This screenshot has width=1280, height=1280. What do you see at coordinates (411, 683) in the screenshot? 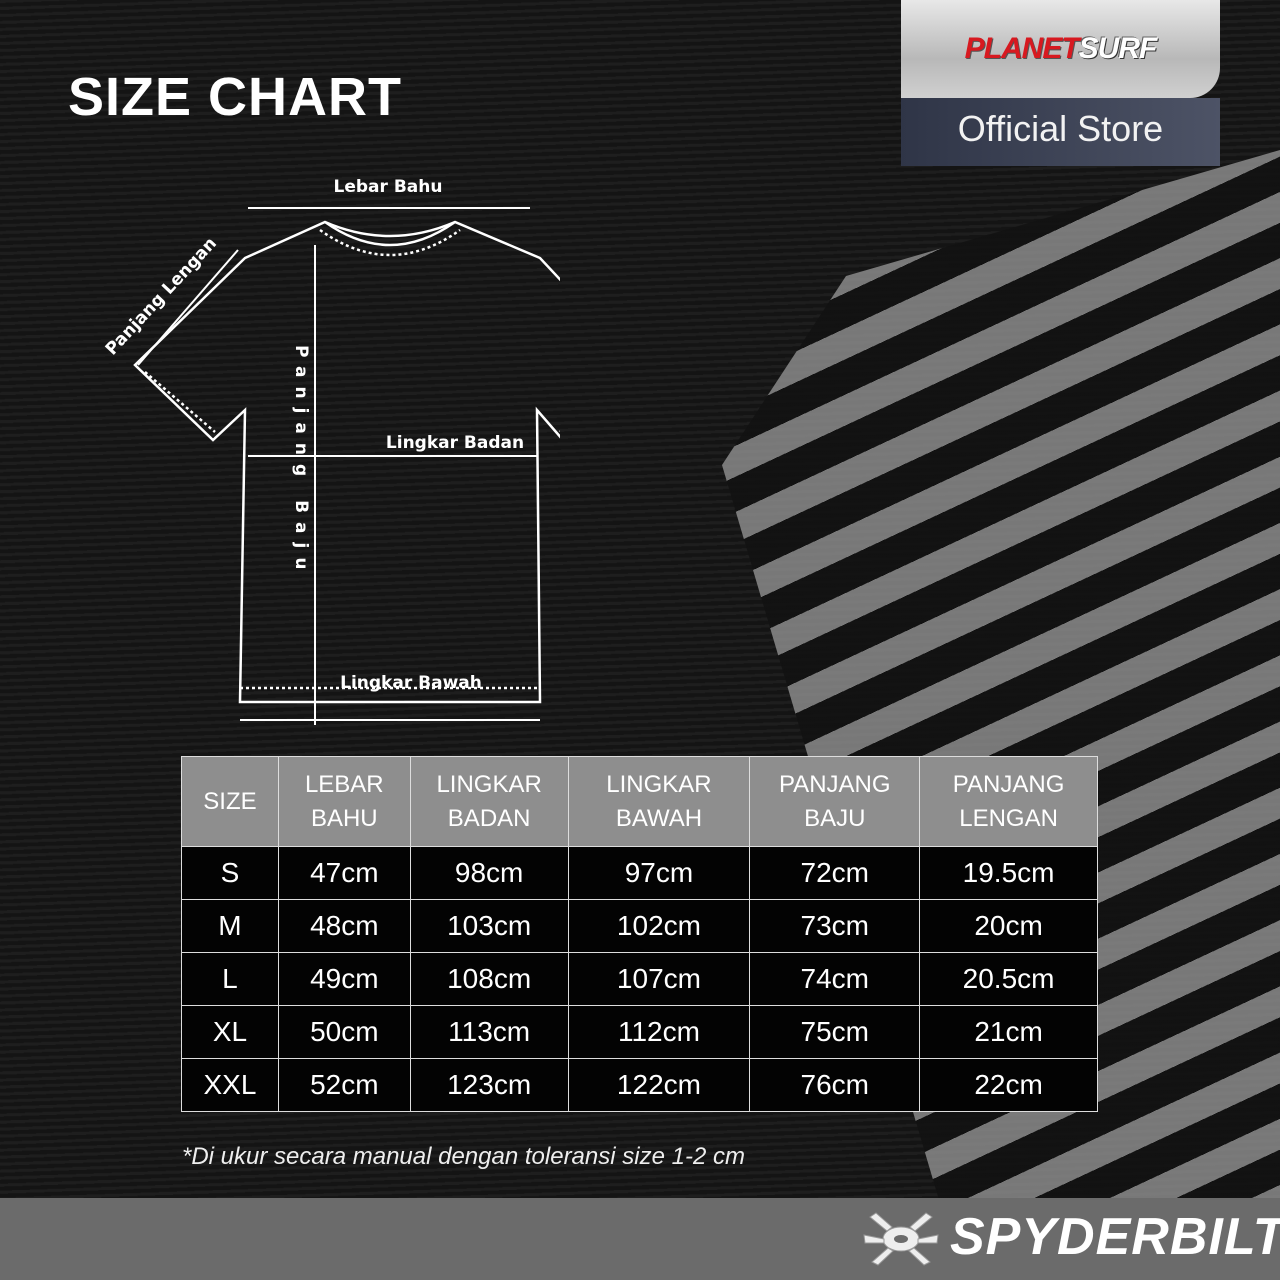
I see `label-lingkar-bawah: Lingkar Bawah` at bounding box center [411, 683].